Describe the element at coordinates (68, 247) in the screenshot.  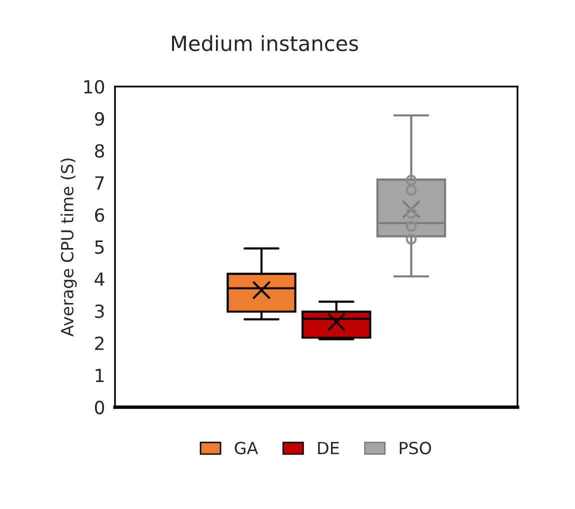
I see `y-axis-title: Average CPU time (S)` at that location.